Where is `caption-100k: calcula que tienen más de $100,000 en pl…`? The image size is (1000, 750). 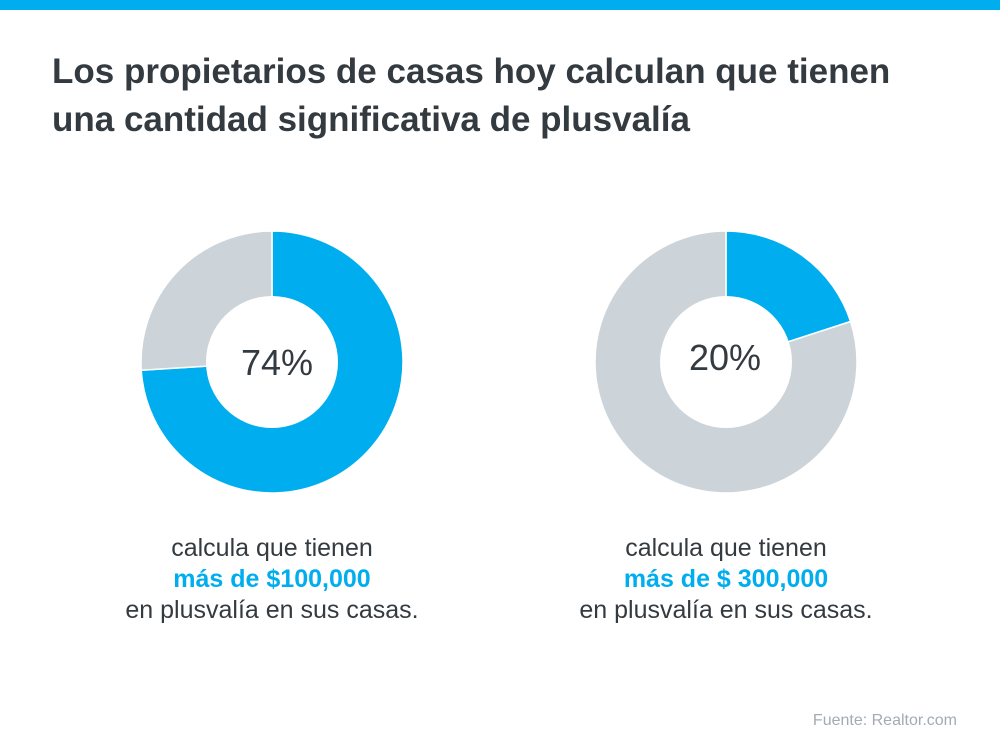 caption-100k: calcula que tienen más de $100,000 en pl… is located at coordinates (272, 579).